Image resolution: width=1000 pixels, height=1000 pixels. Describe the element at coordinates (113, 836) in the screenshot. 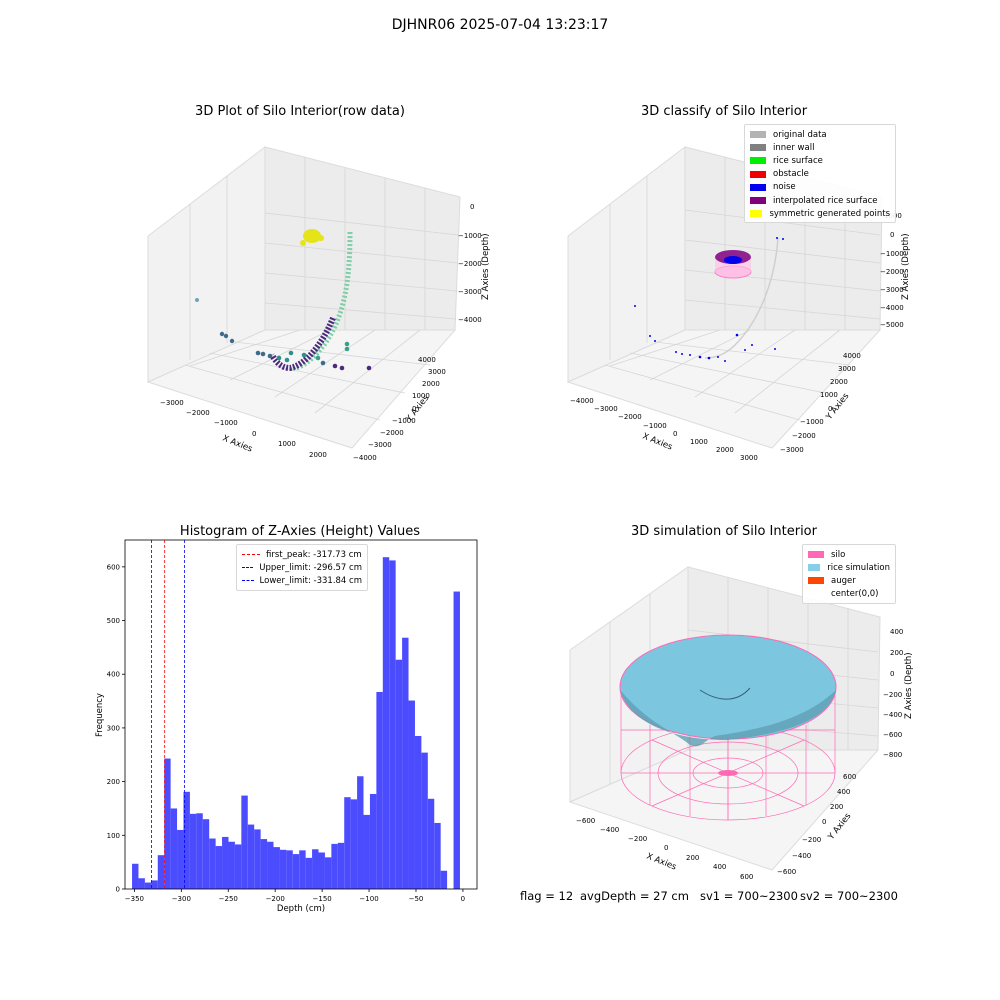

I see `y-tick-label: 100` at that location.